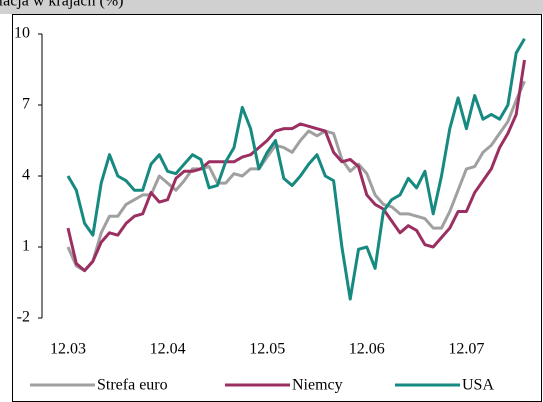  What do you see at coordinates (478, 385) in the screenshot?
I see `legend-label: USA` at bounding box center [478, 385].